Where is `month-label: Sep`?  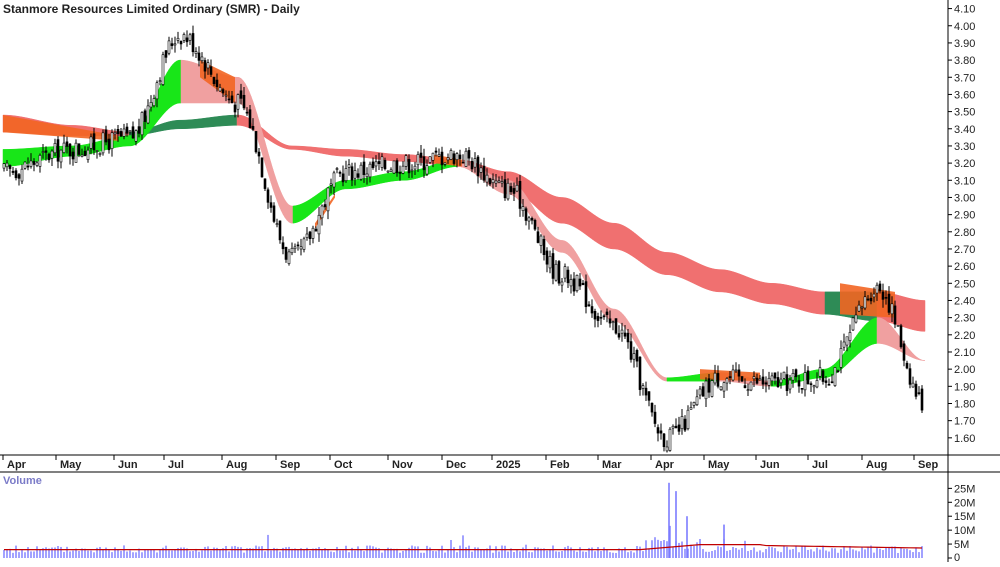 month-label: Sep is located at coordinates (928, 465).